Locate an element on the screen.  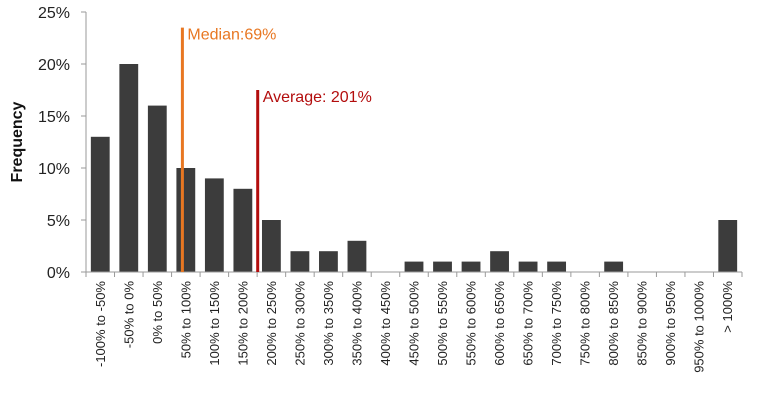
x-tick-label: 900% to 950% is located at coordinates (670, 323).